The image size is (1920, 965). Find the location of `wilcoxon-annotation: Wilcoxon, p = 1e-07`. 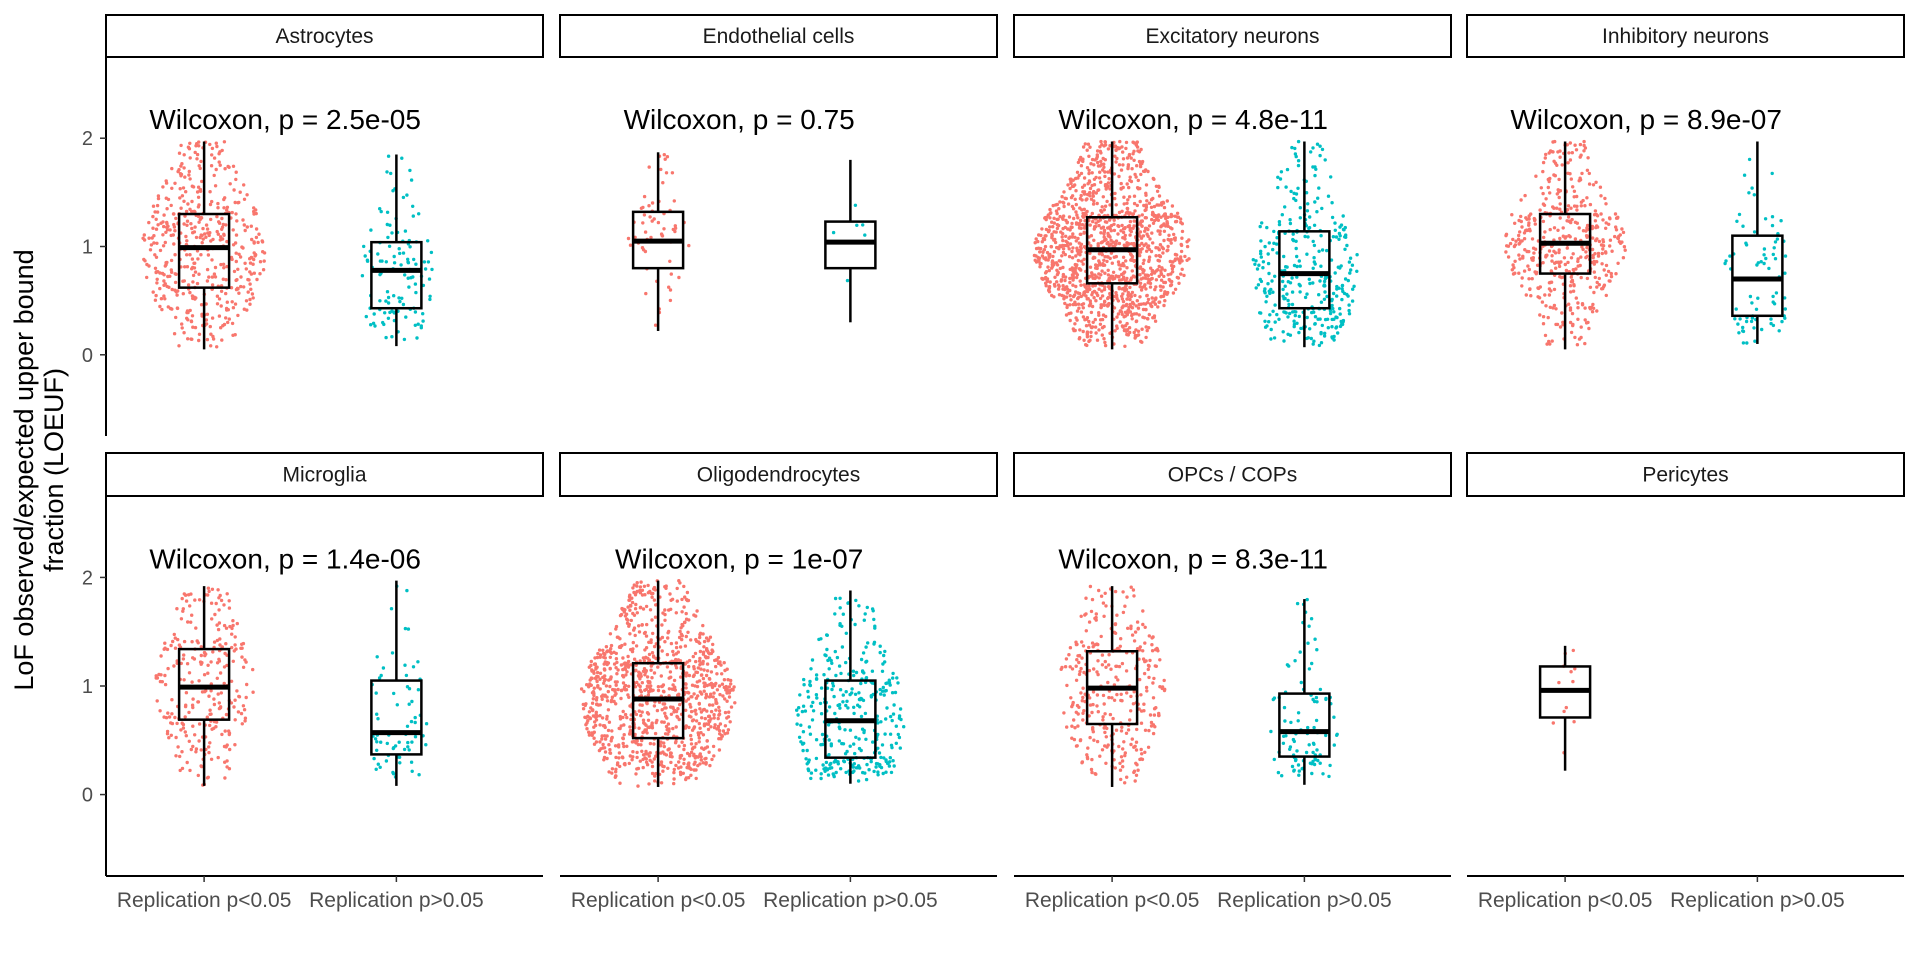

wilcoxon-annotation: Wilcoxon, p = 1e-07 is located at coordinates (739, 558).